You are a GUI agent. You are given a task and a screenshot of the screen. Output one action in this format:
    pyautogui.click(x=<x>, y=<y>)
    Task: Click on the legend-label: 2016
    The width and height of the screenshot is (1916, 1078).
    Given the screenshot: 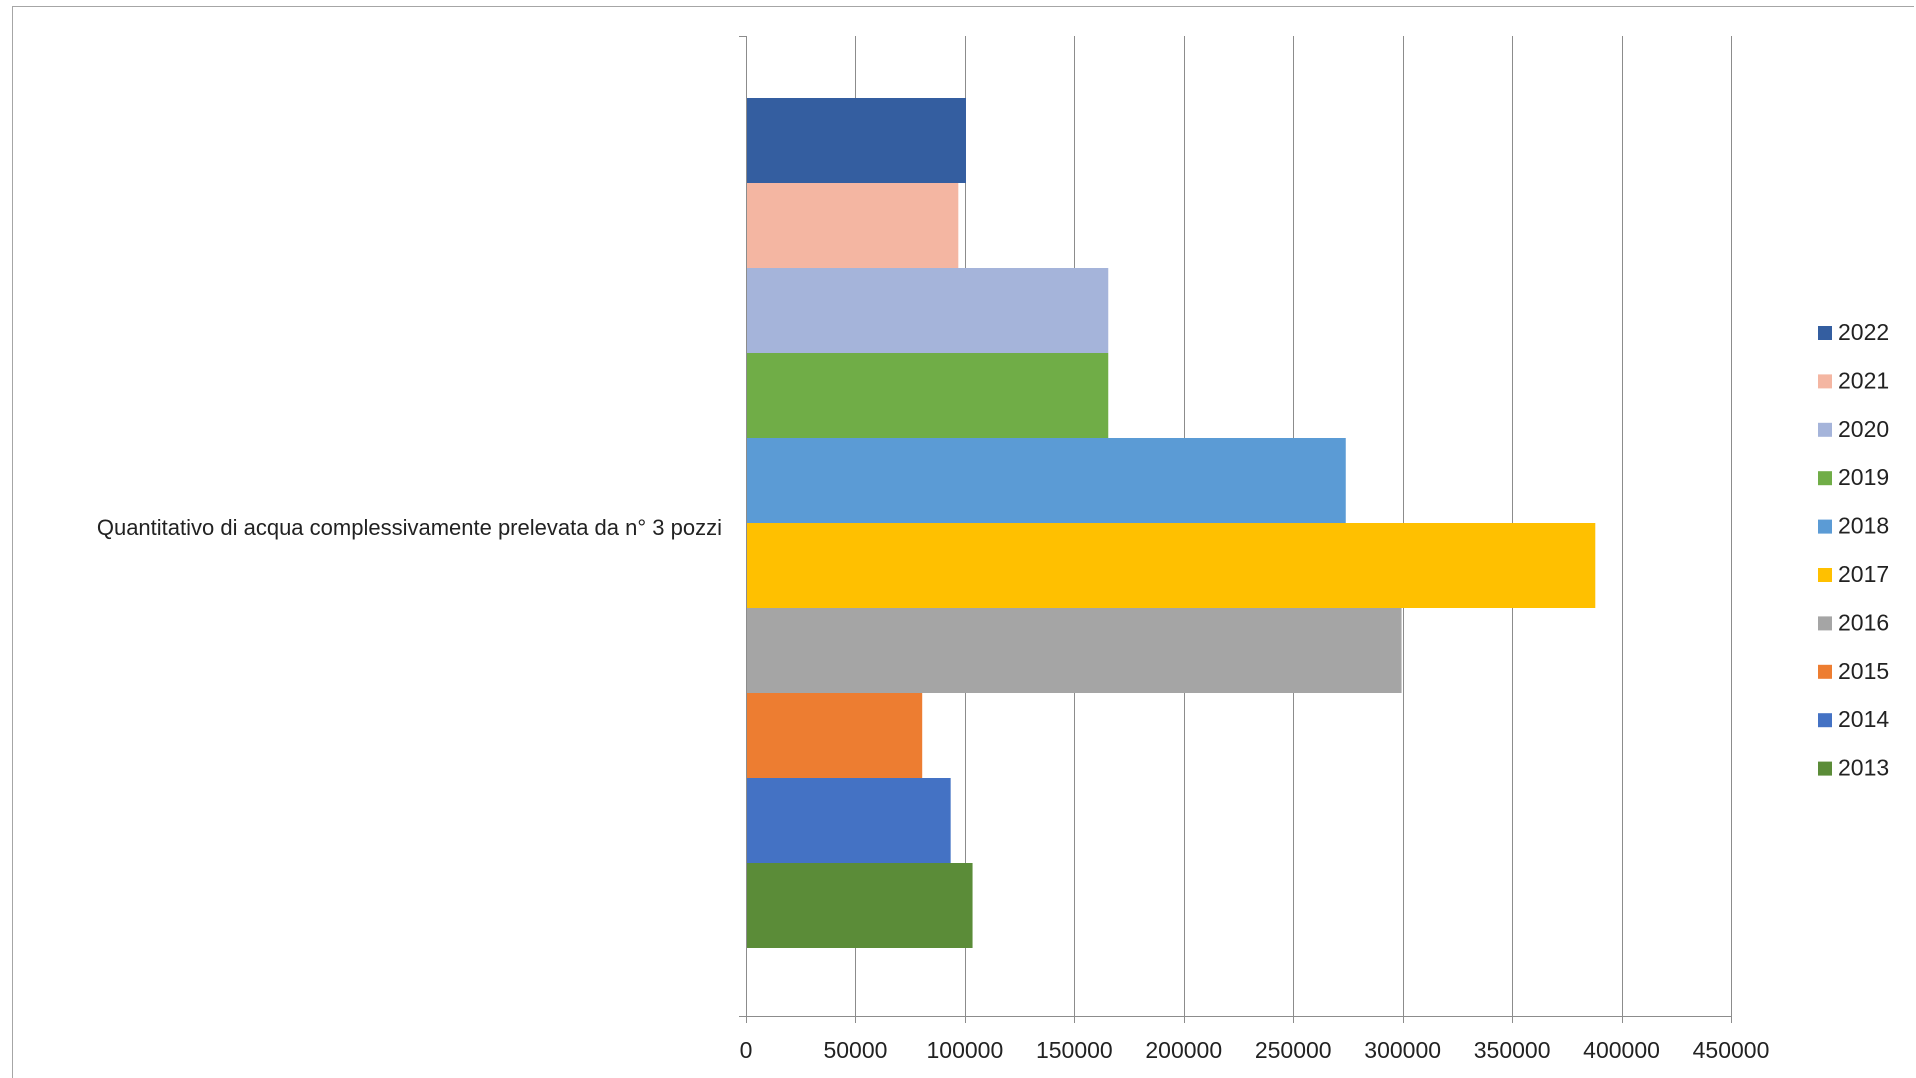 What is the action you would take?
    pyautogui.click(x=1863, y=622)
    